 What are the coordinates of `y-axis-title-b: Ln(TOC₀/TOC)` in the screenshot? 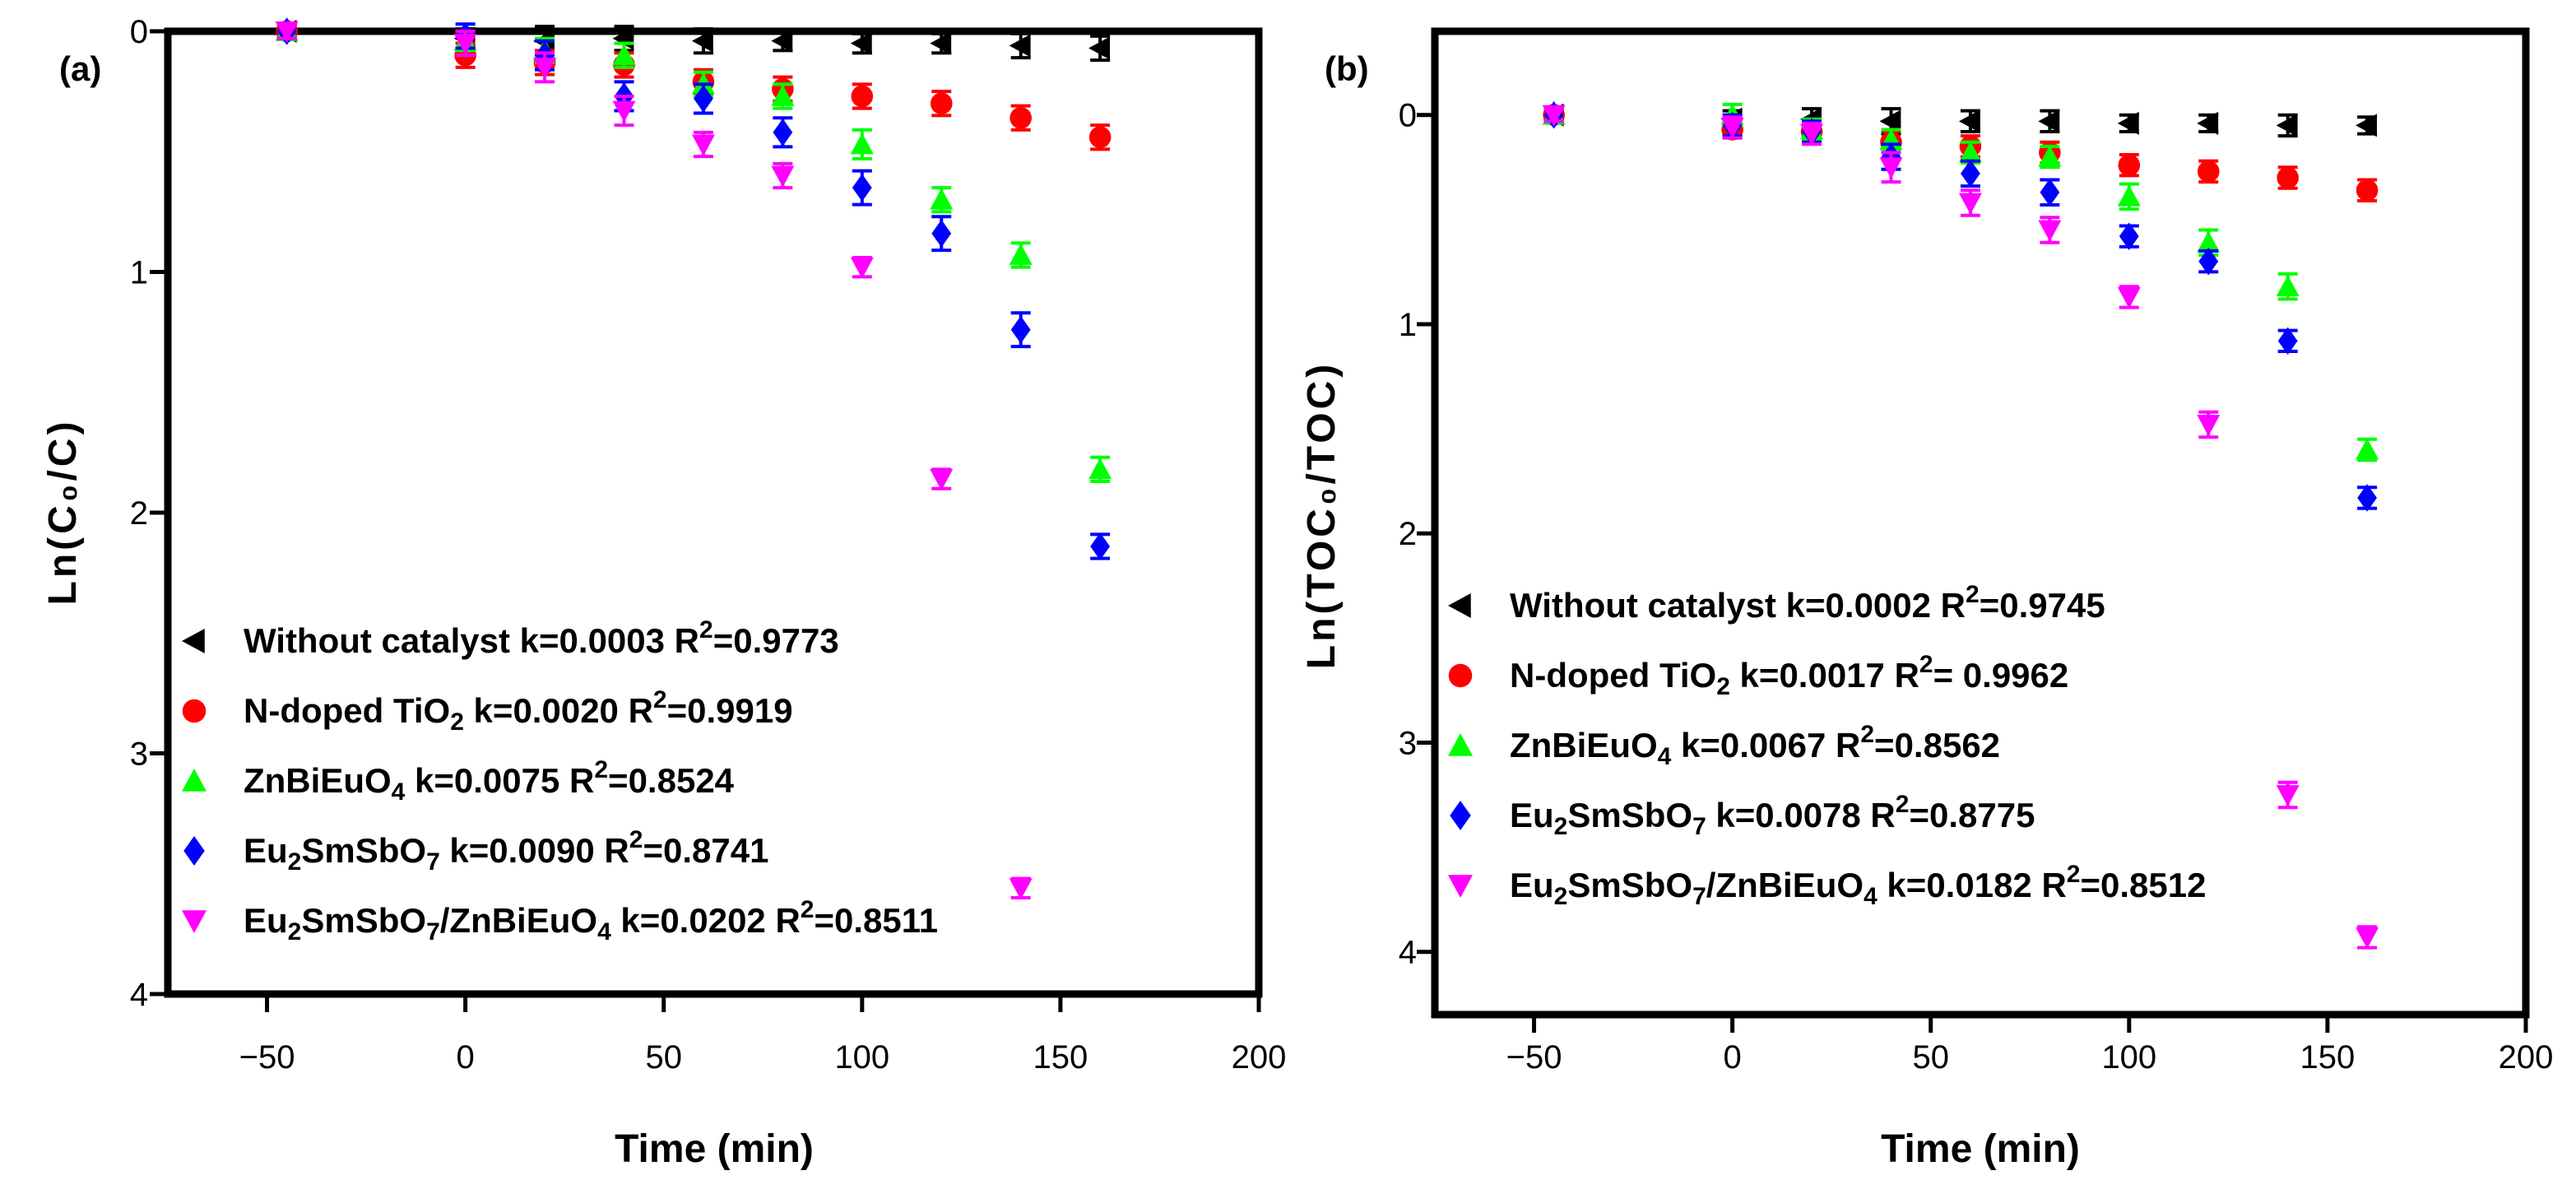 It's located at (1322, 515).